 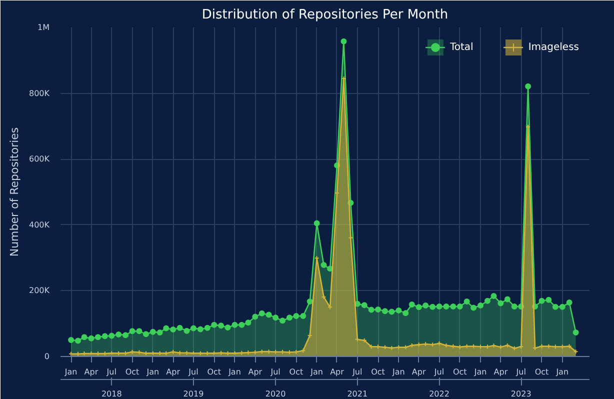 I want to click on y-tick-label: 800K, so click(x=39, y=93).